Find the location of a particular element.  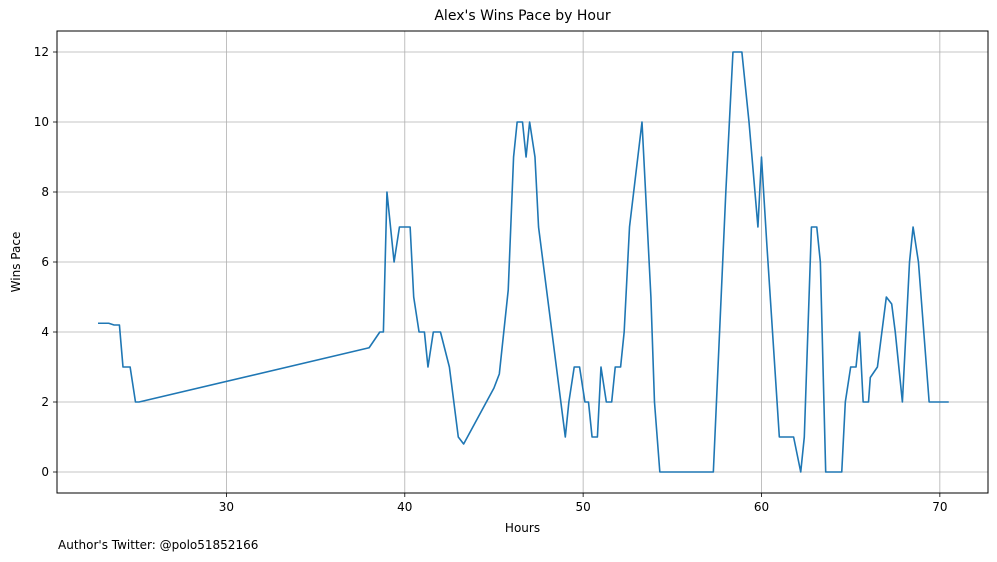

x-tick-label: 50 is located at coordinates (582, 507).